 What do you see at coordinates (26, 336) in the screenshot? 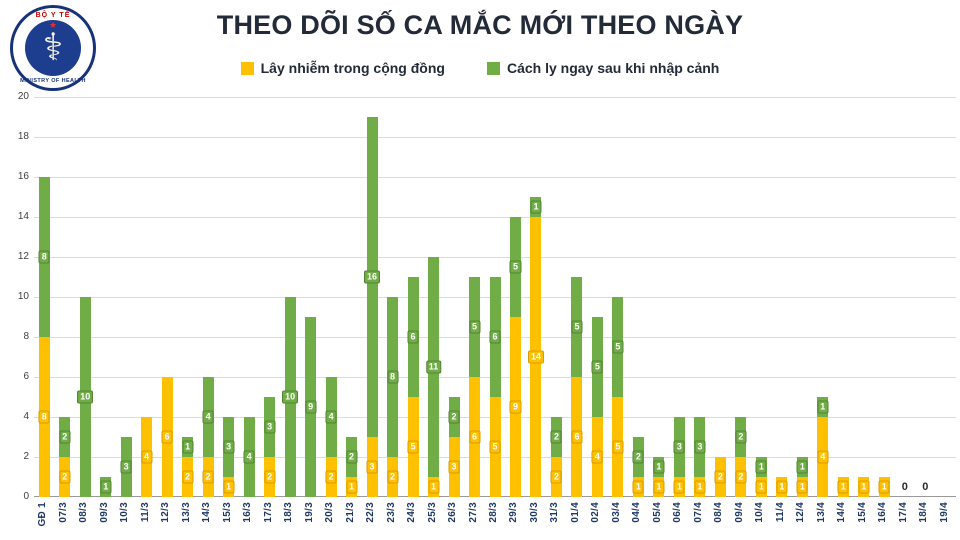
I see `y-axis-tick-label: 8` at bounding box center [26, 336].